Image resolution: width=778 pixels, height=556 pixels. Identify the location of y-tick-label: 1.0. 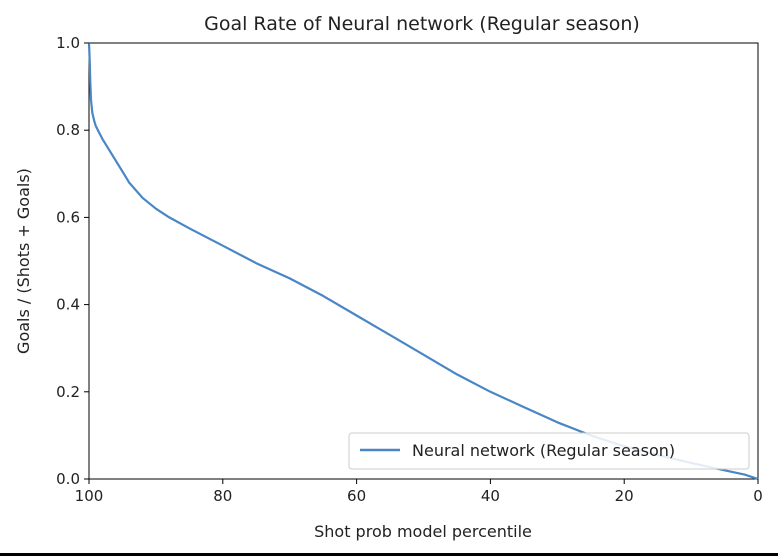
(68, 43).